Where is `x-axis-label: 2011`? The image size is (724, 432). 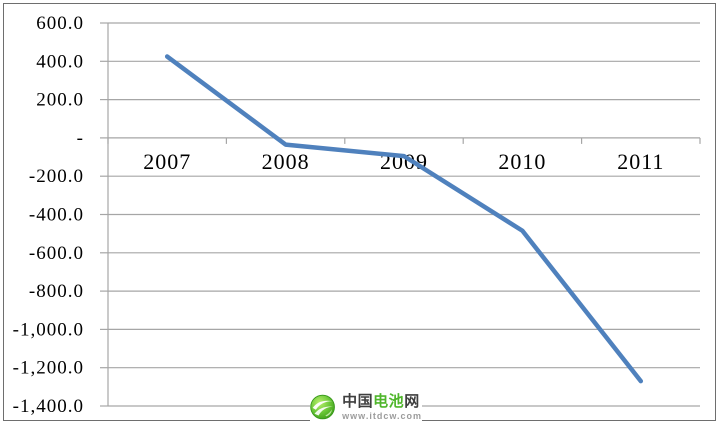
x-axis-label: 2011 is located at coordinates (640, 161).